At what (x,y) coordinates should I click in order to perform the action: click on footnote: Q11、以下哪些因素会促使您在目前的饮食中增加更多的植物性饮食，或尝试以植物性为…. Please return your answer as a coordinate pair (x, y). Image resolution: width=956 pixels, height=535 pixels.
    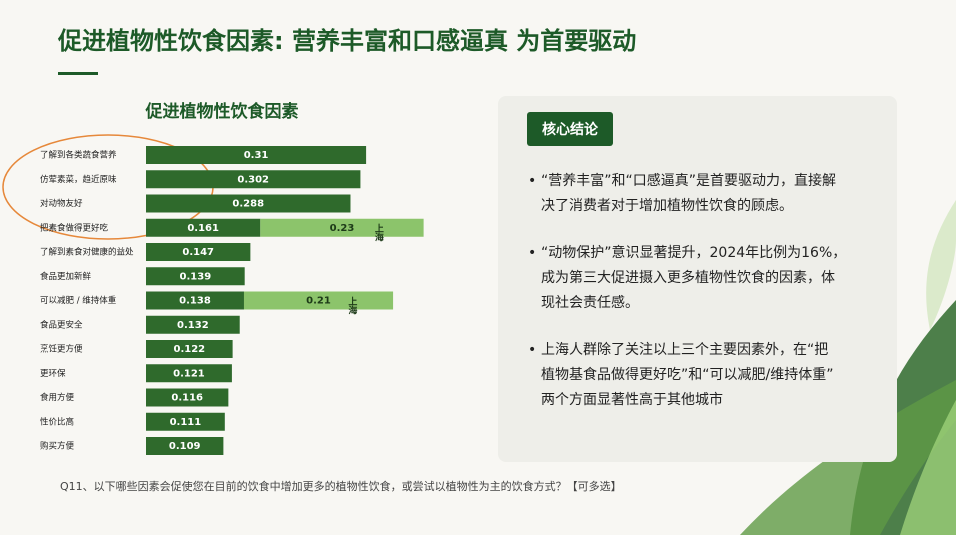
    Looking at the image, I should click on (341, 486).